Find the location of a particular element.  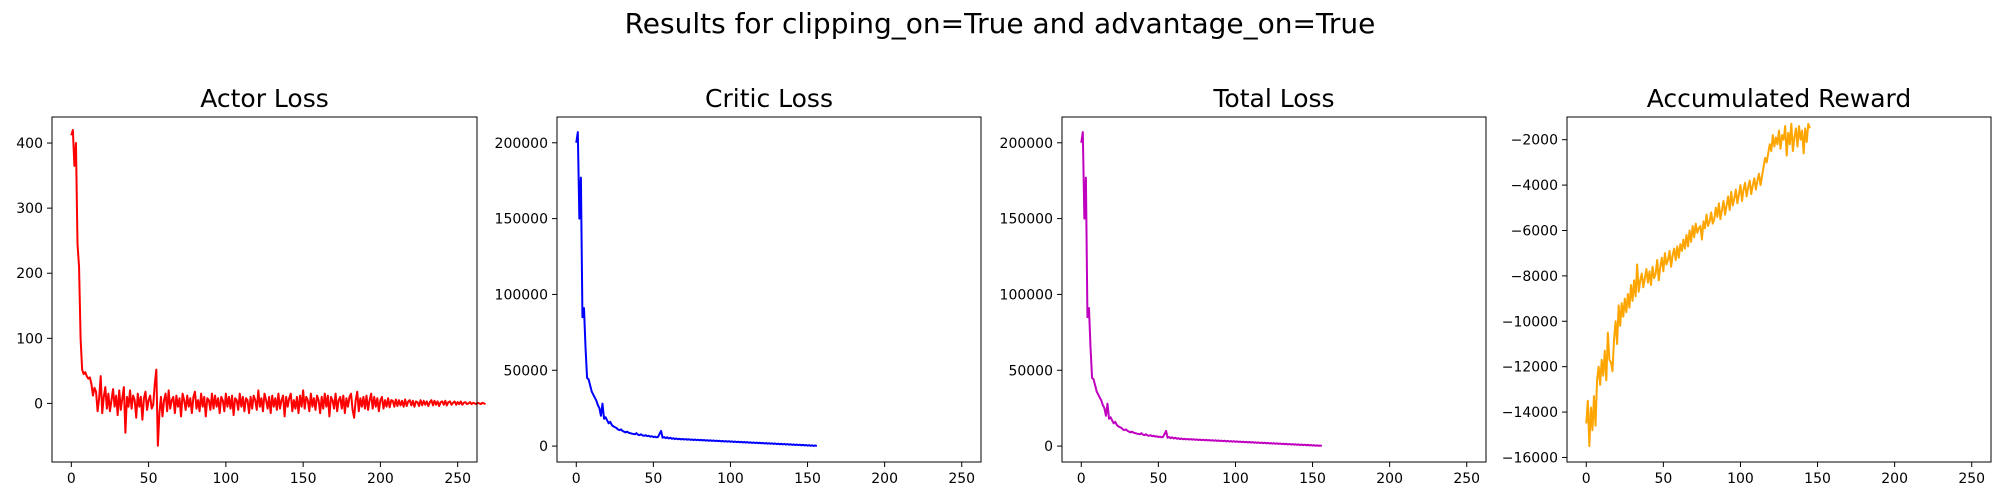

subplot-title: Critic Loss is located at coordinates (769, 98).